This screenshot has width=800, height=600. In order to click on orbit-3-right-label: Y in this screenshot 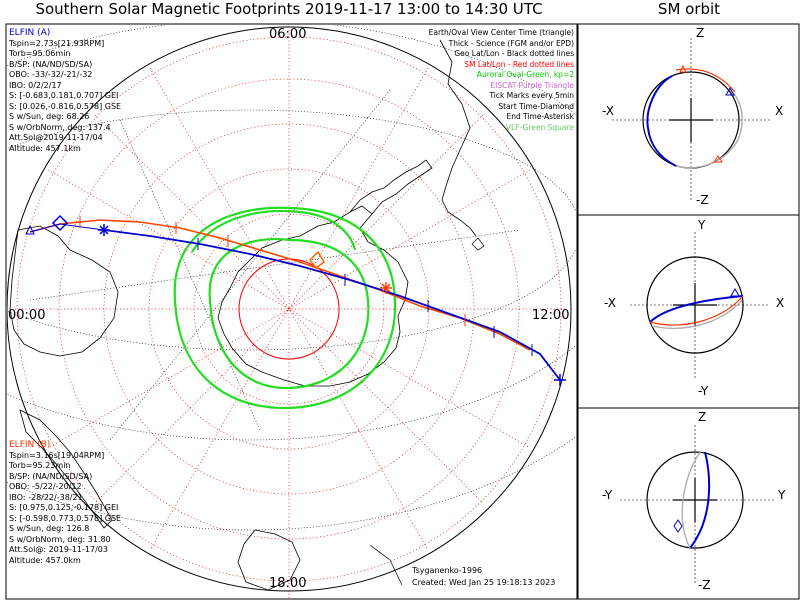, I will do `click(782, 495)`.